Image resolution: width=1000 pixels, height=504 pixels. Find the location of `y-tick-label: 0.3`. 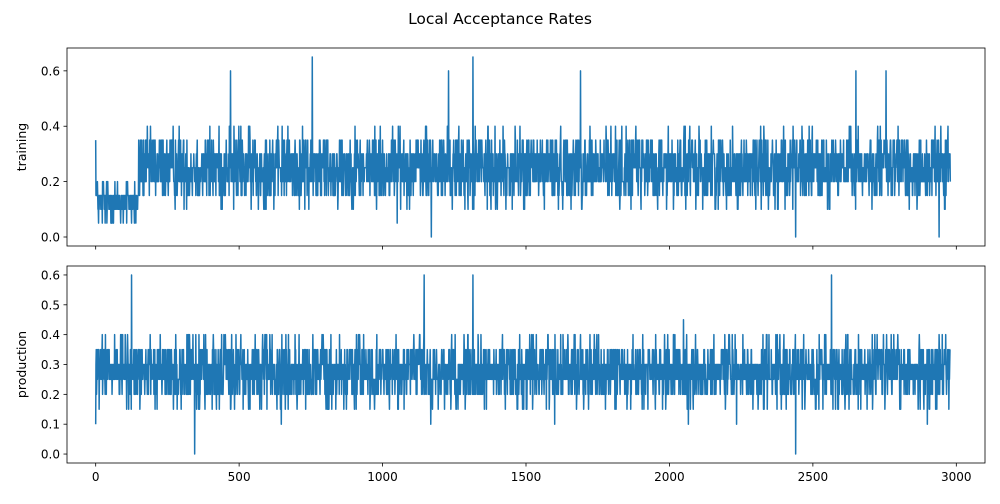

y-tick-label: 0.3 is located at coordinates (50, 365).